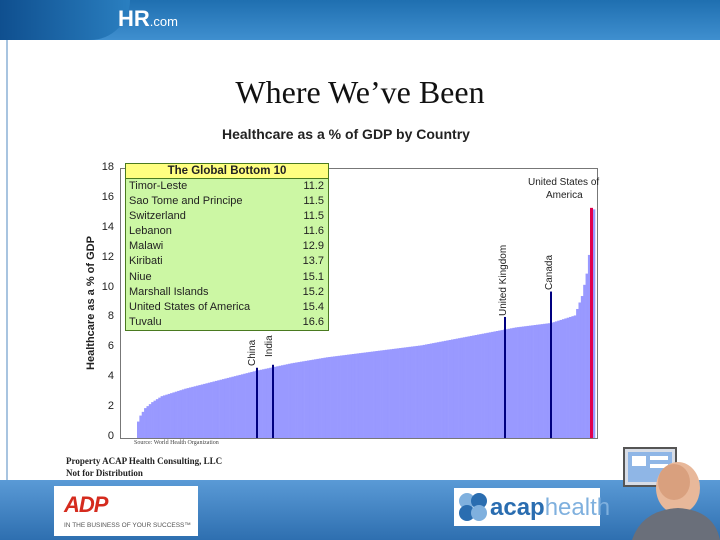  What do you see at coordinates (227, 201) in the screenshot?
I see `table-row: Sao Tome and Principe 11.5` at bounding box center [227, 201].